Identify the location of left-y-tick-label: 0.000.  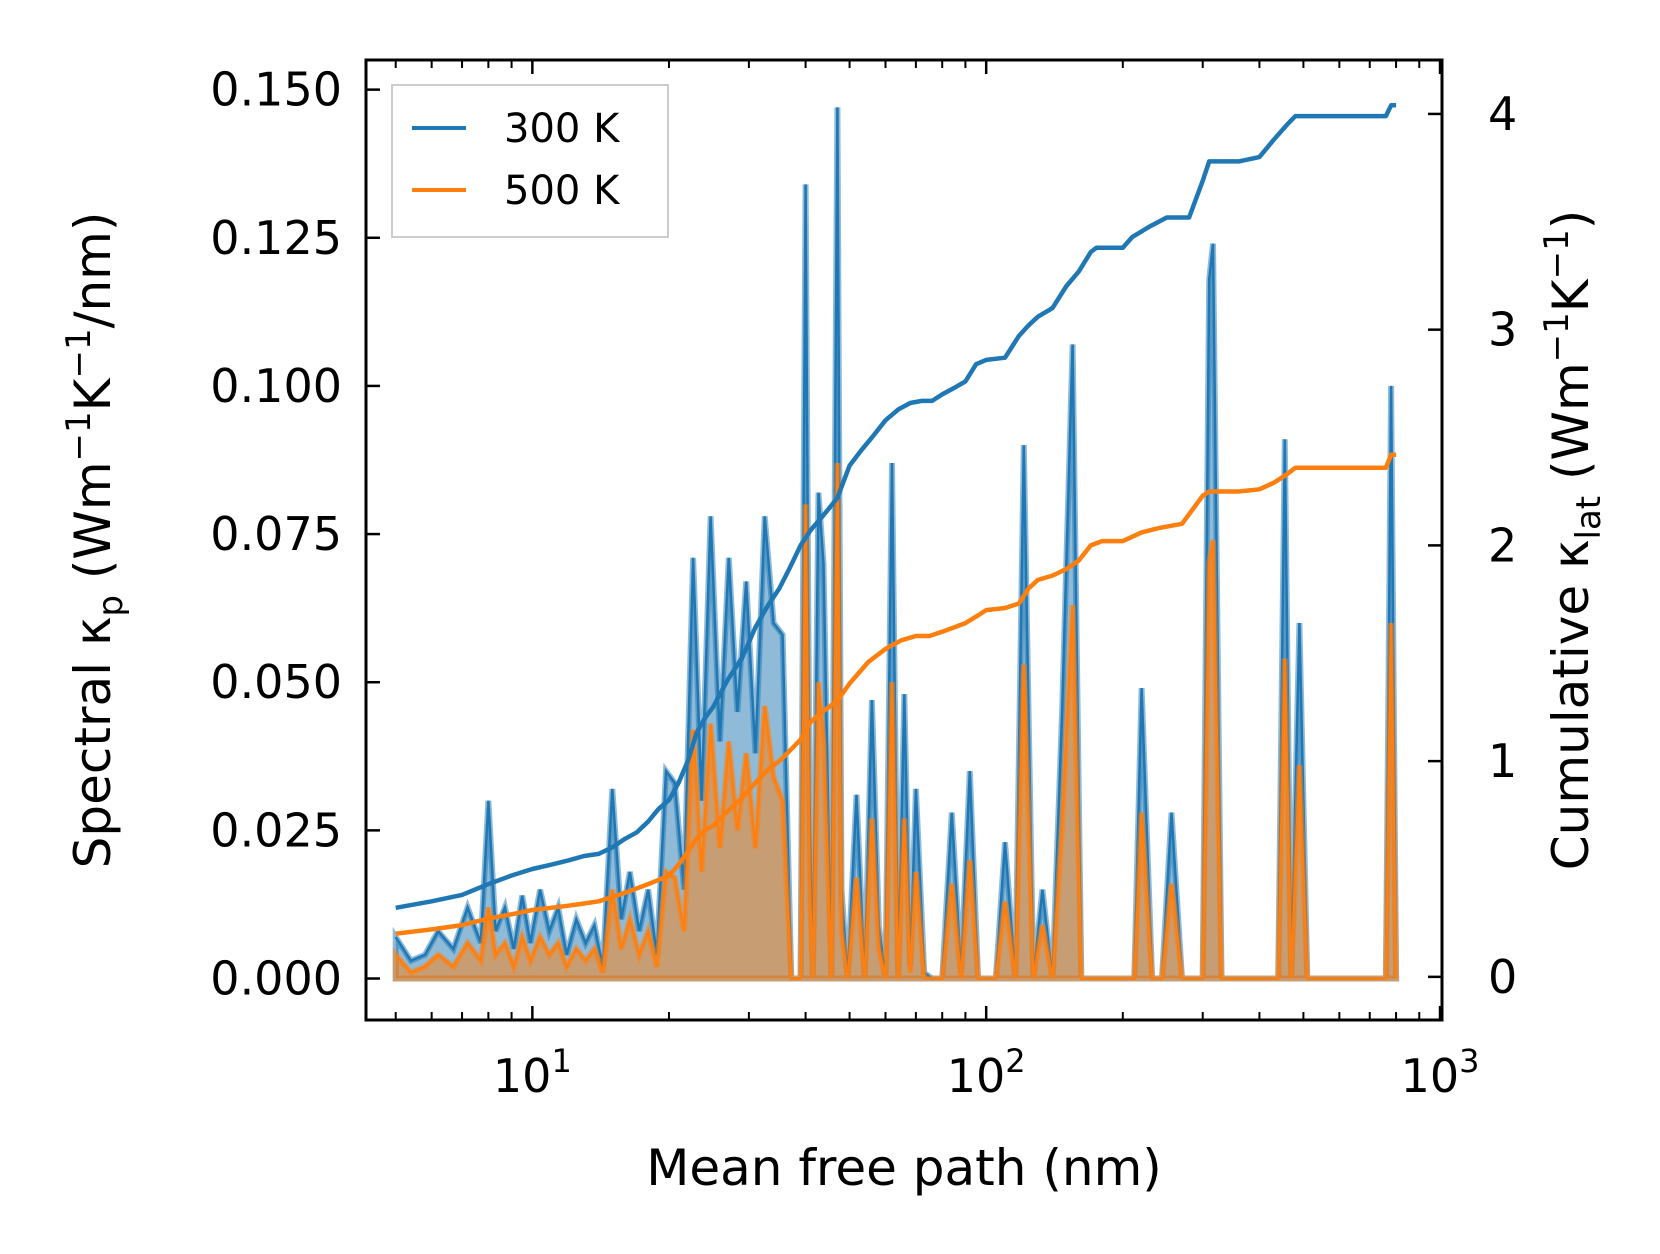
(276, 979).